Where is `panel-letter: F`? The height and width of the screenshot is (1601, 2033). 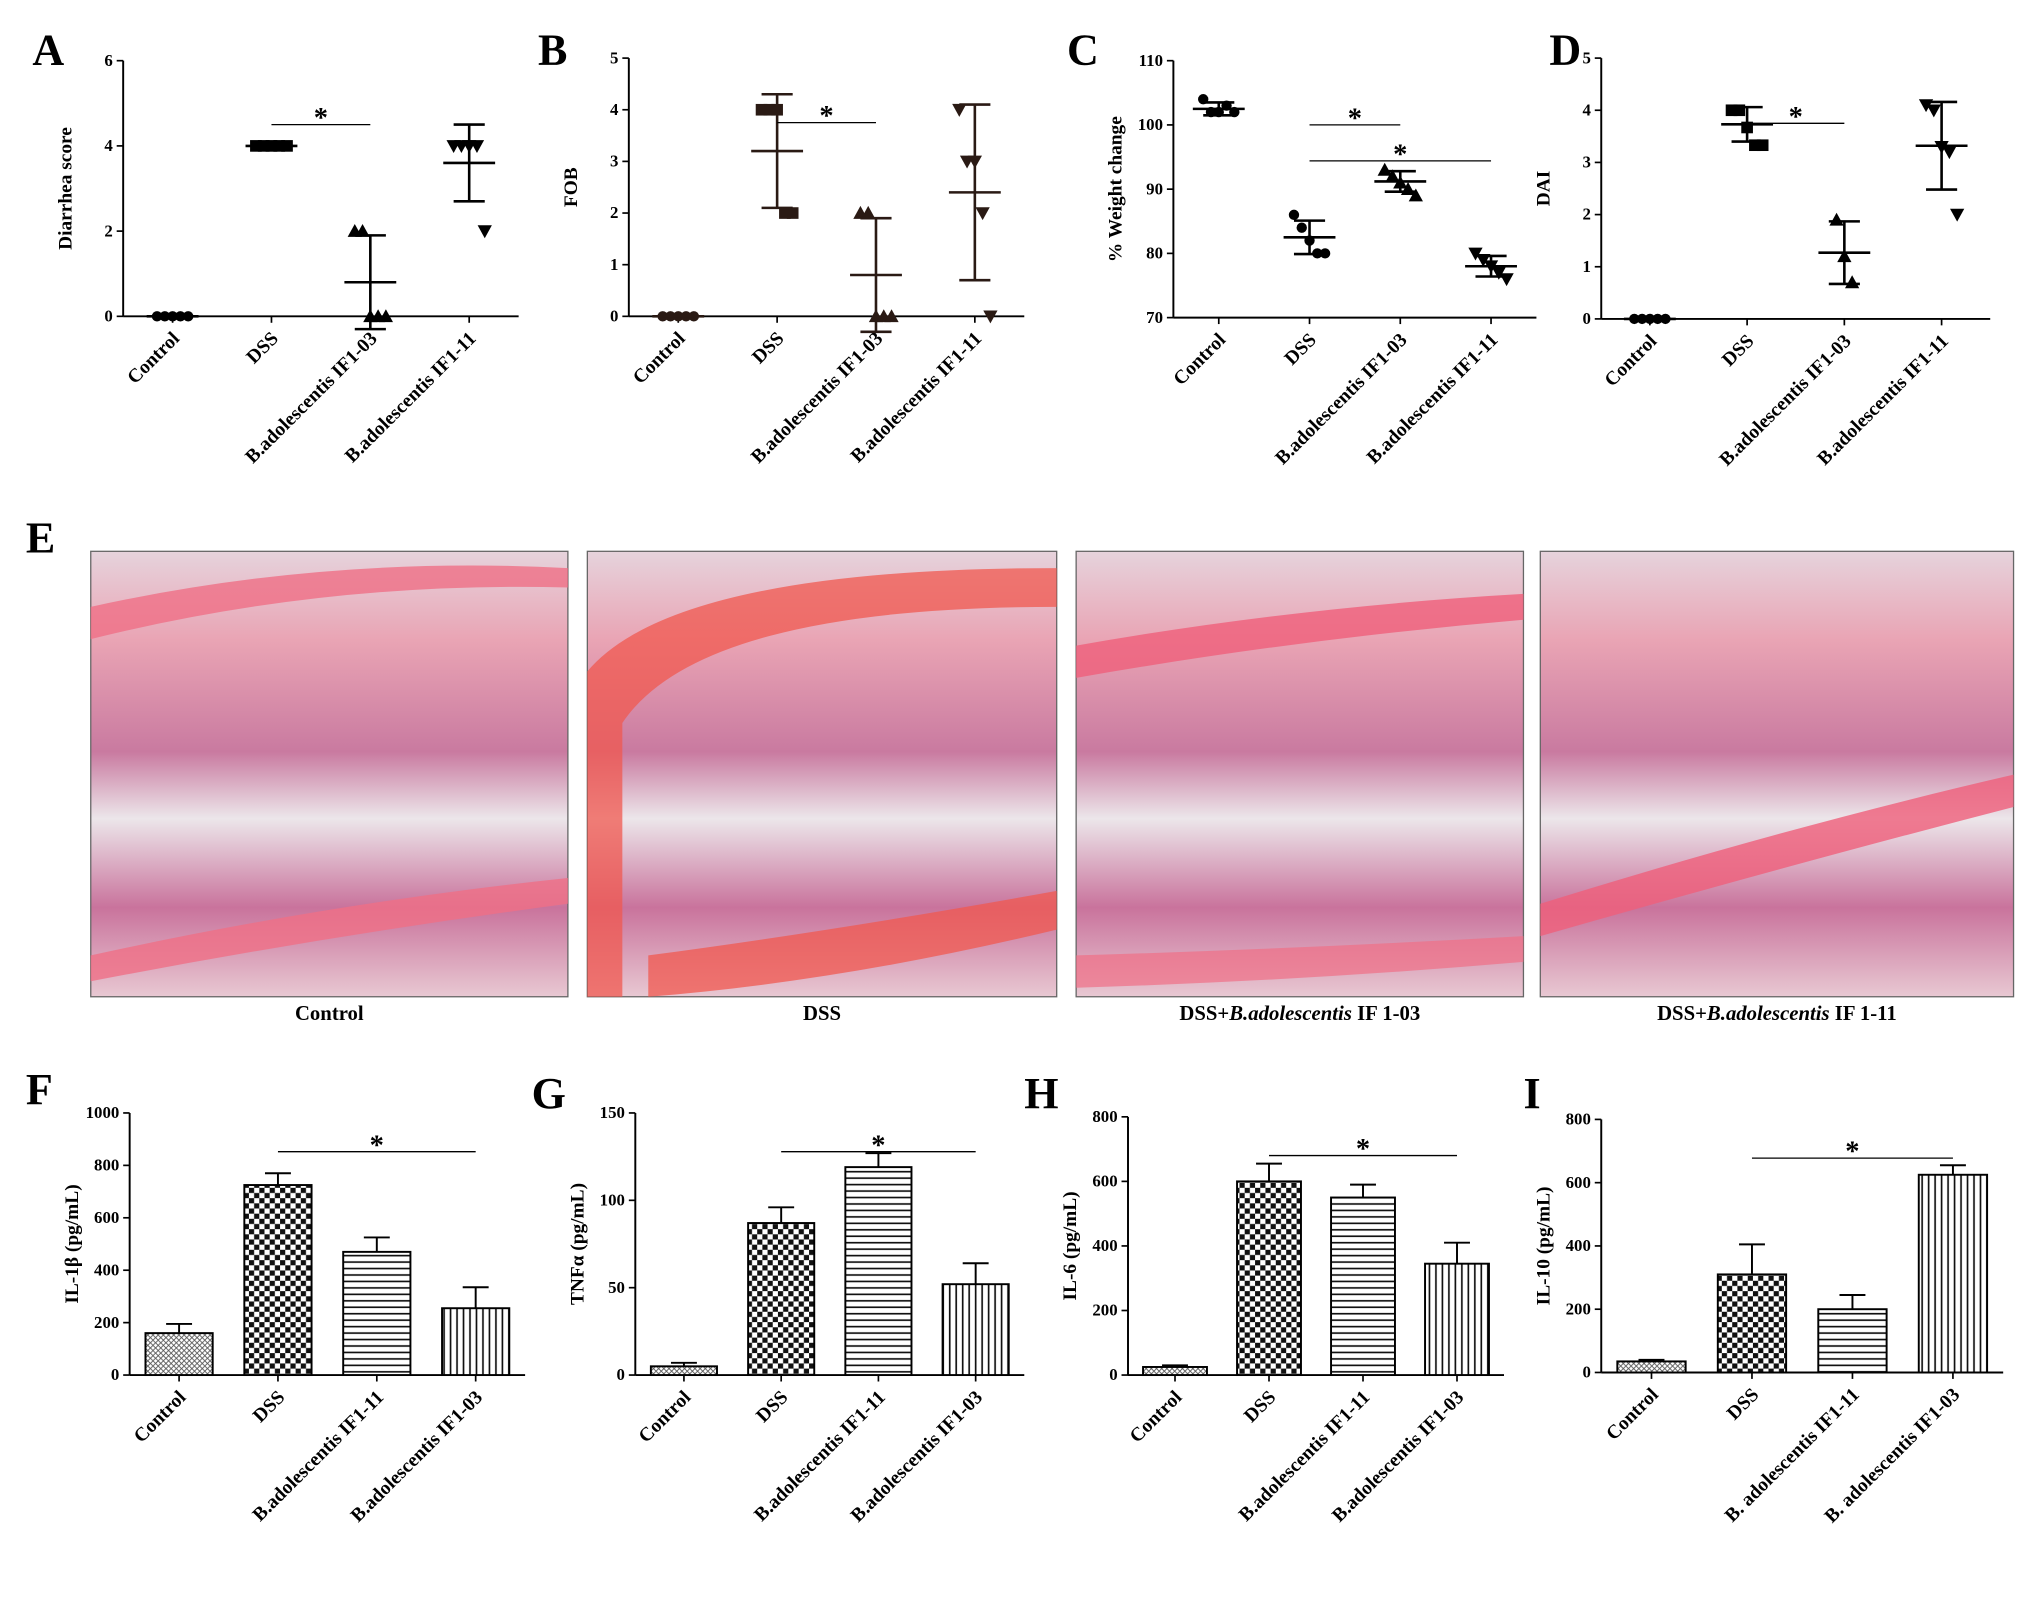 panel-letter: F is located at coordinates (39, 1089).